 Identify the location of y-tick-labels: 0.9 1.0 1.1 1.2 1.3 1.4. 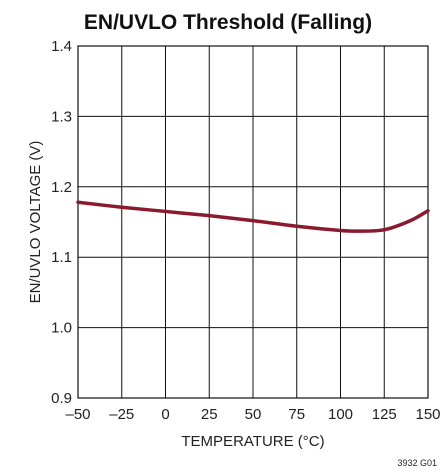
(61, 222).